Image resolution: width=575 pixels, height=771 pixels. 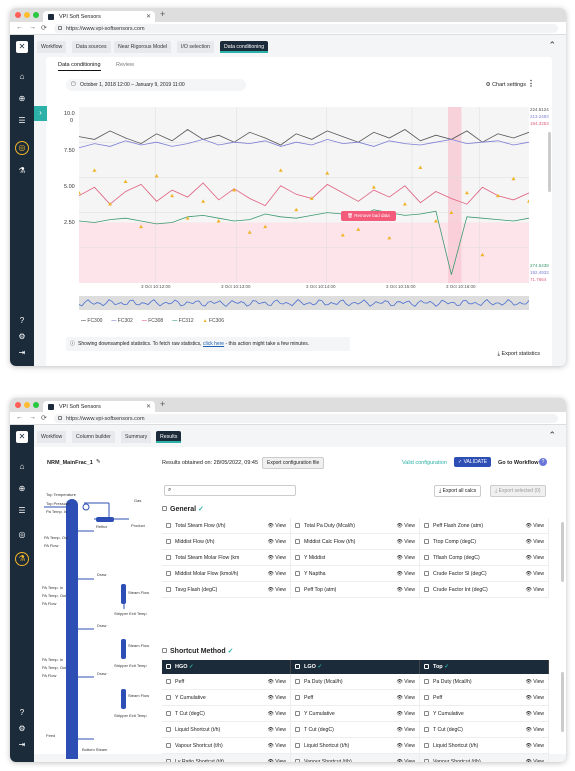 What do you see at coordinates (148, 17) in the screenshot?
I see `close-tab-icon: ✕` at bounding box center [148, 17].